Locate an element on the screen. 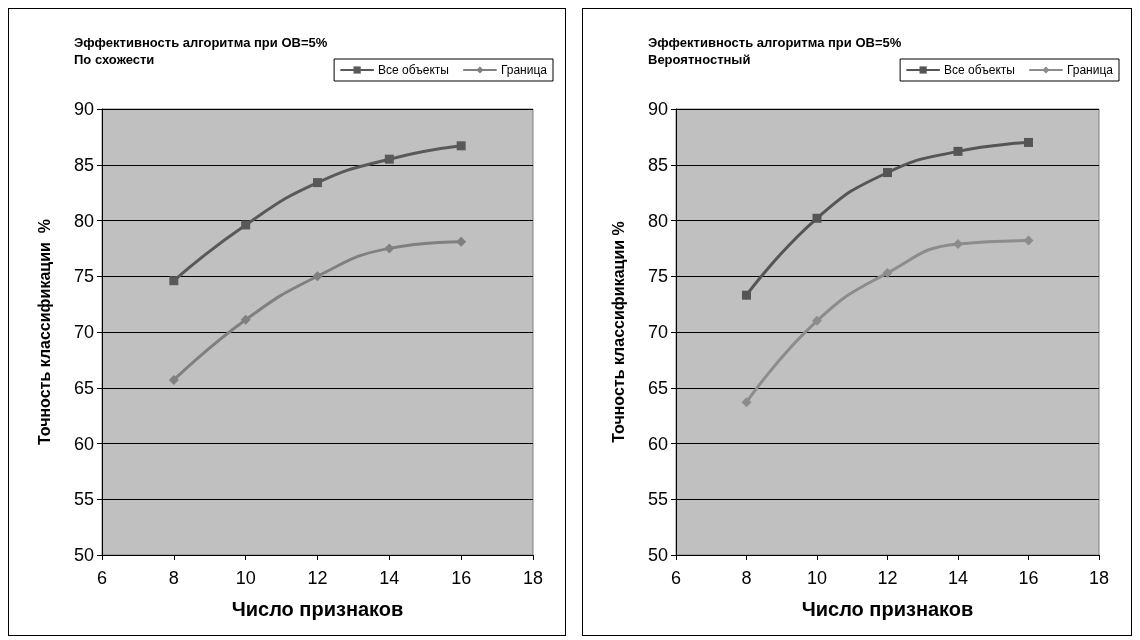 The image size is (1140, 640). chart-subtitle: По схожести is located at coordinates (114, 59).